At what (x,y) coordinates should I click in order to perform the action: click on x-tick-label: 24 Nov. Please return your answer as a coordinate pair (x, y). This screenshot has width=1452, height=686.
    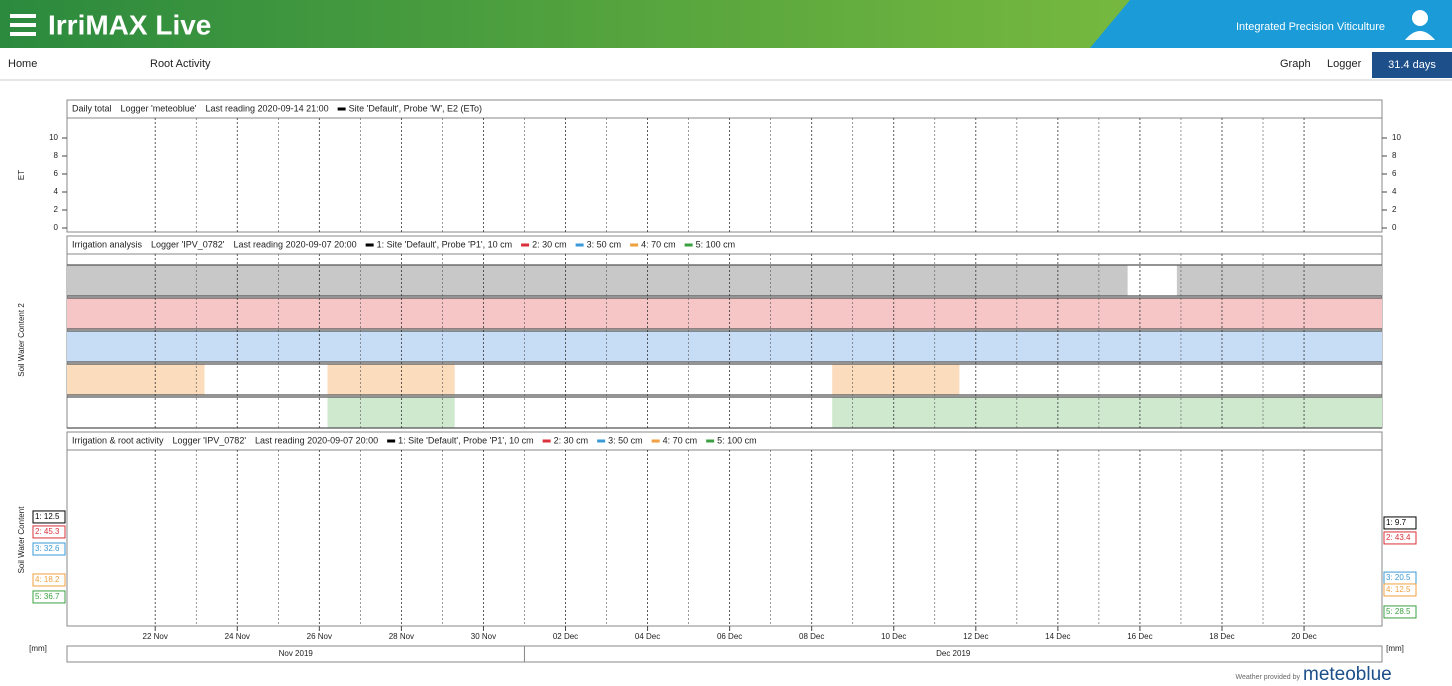
    Looking at the image, I should click on (237, 636).